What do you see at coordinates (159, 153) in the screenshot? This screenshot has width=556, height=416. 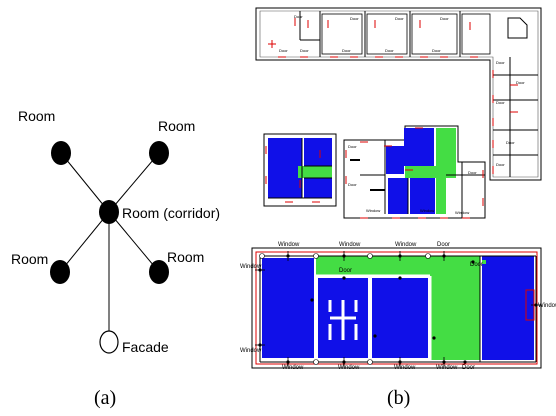 I see `graph-node-room-top-right` at bounding box center [159, 153].